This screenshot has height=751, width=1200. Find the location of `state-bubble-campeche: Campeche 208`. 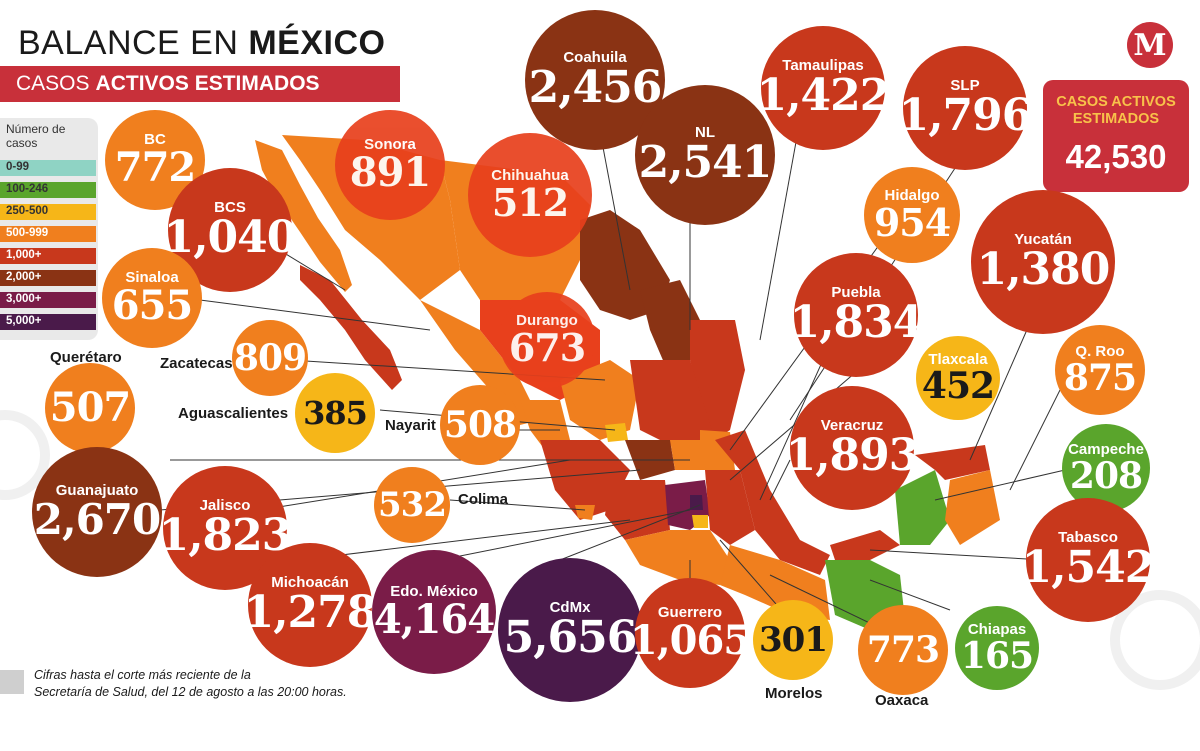

state-bubble-campeche: Campeche 208 is located at coordinates (1106, 468).